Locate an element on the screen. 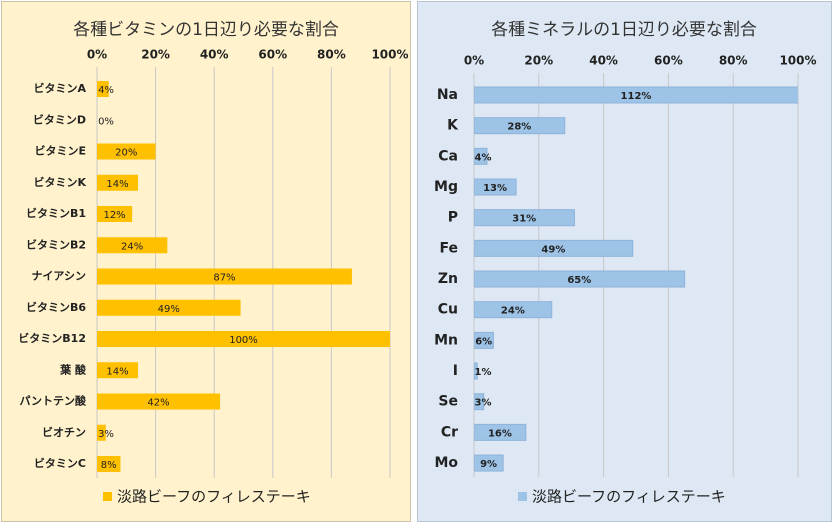 This screenshot has height=530, width=834. y-tick-label: Mo is located at coordinates (446, 463).